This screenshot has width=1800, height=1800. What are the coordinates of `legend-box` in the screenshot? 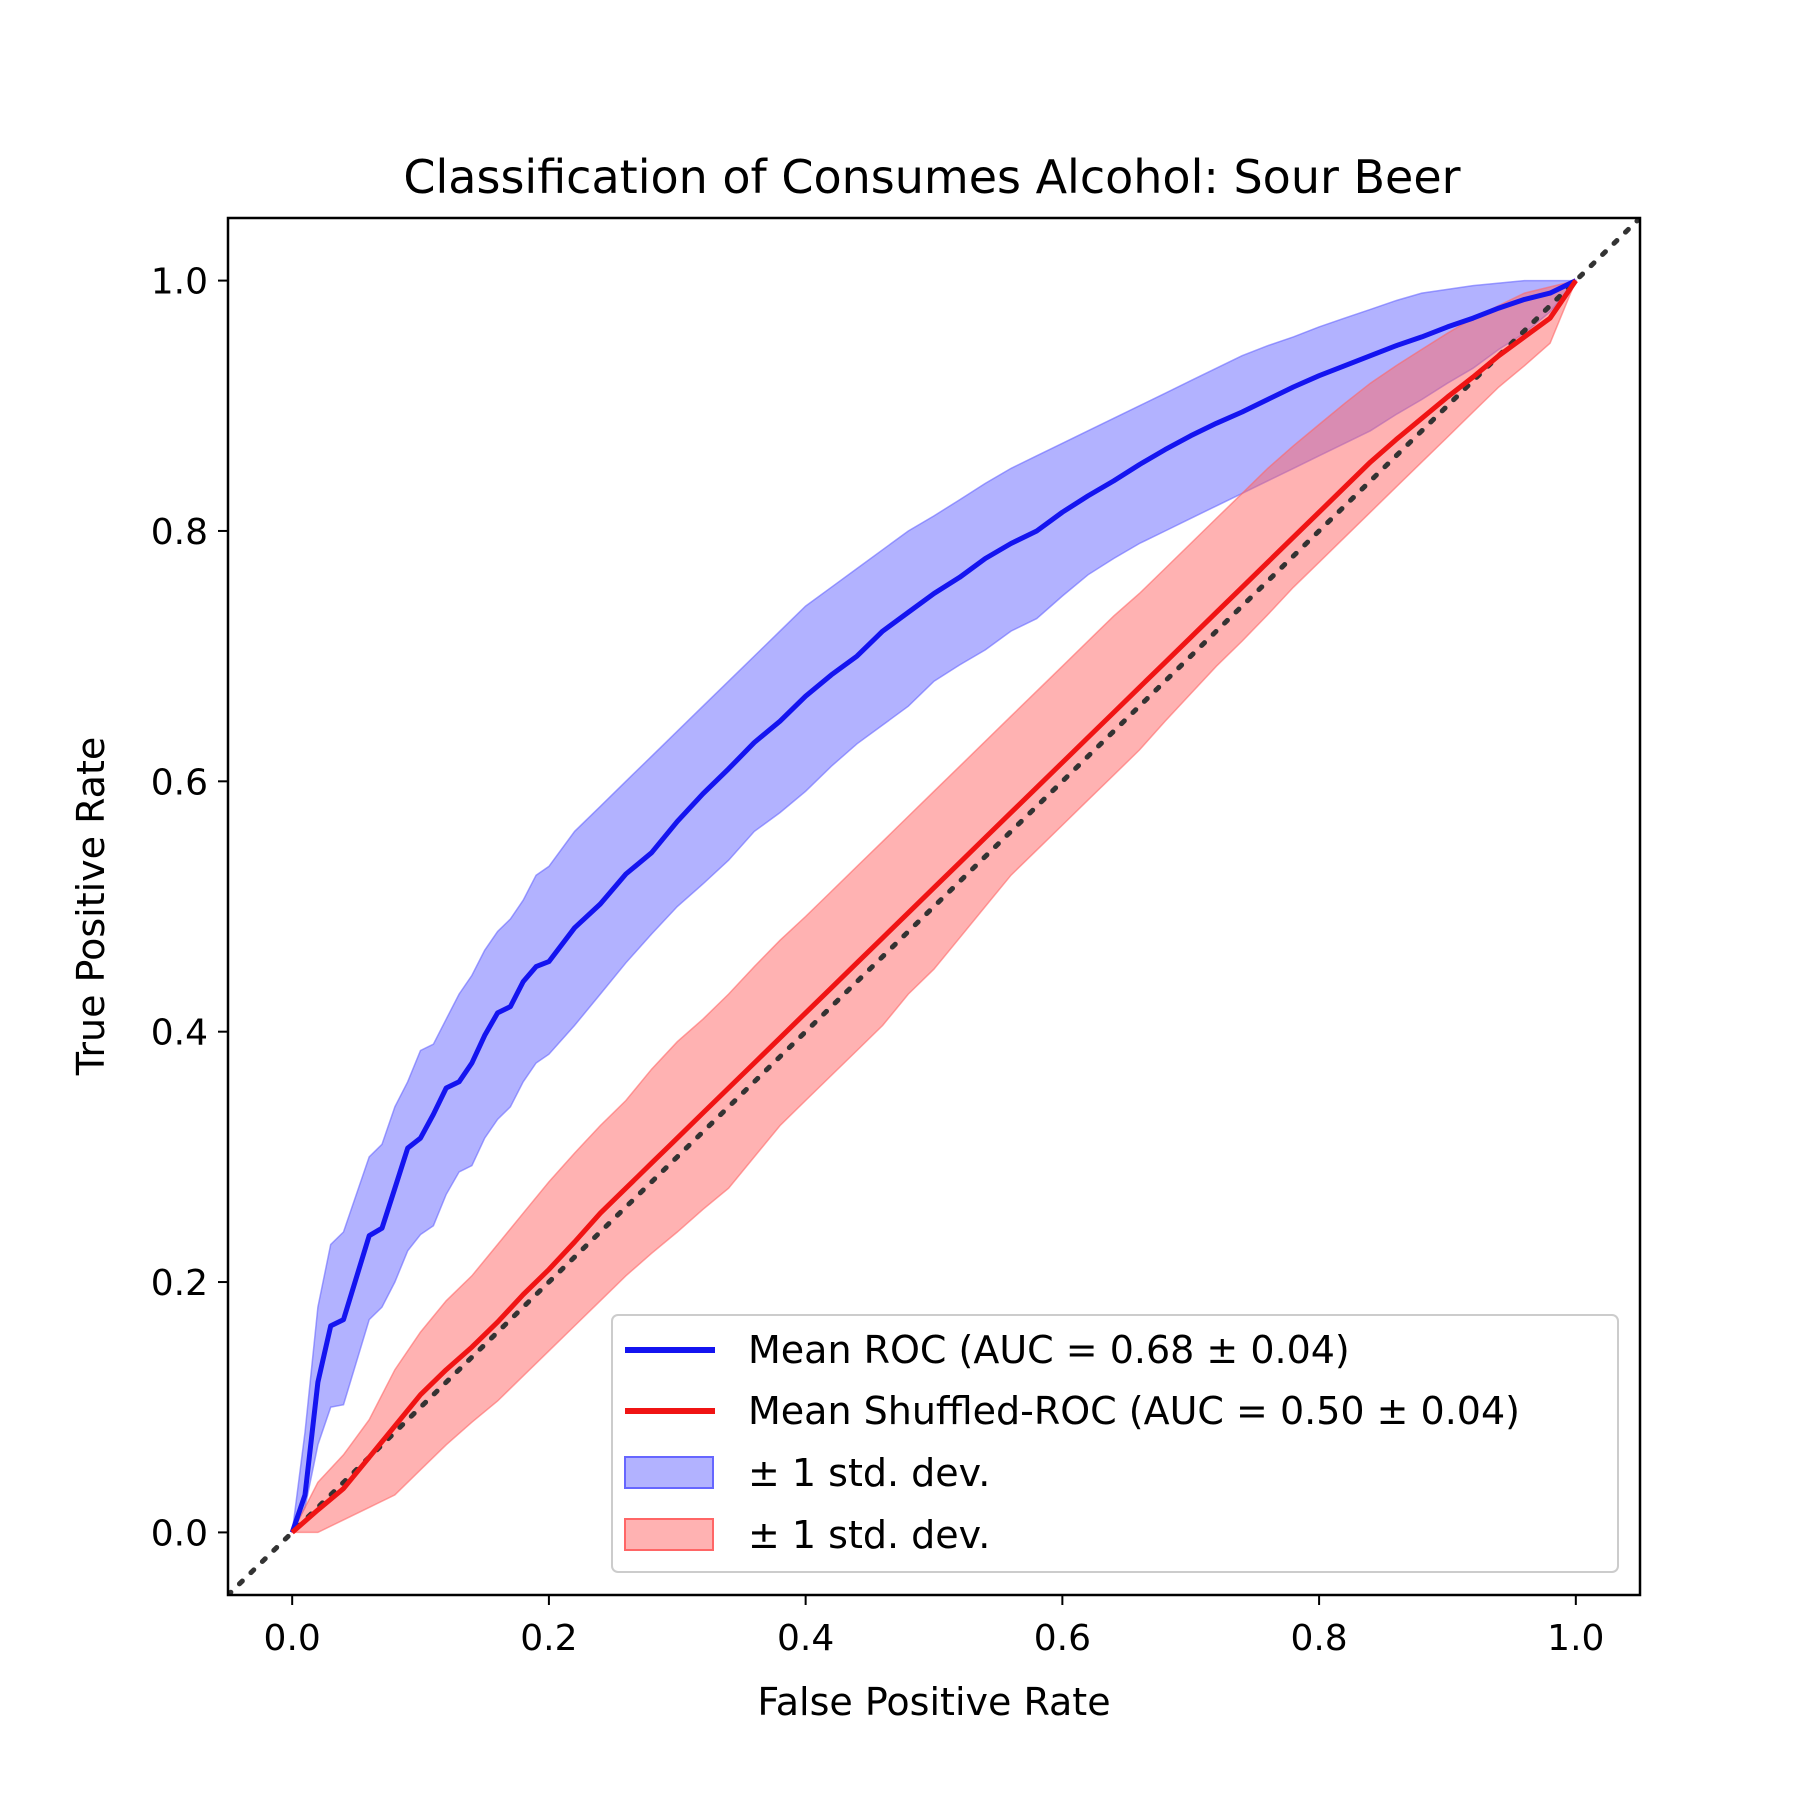 It's located at (1115, 1443).